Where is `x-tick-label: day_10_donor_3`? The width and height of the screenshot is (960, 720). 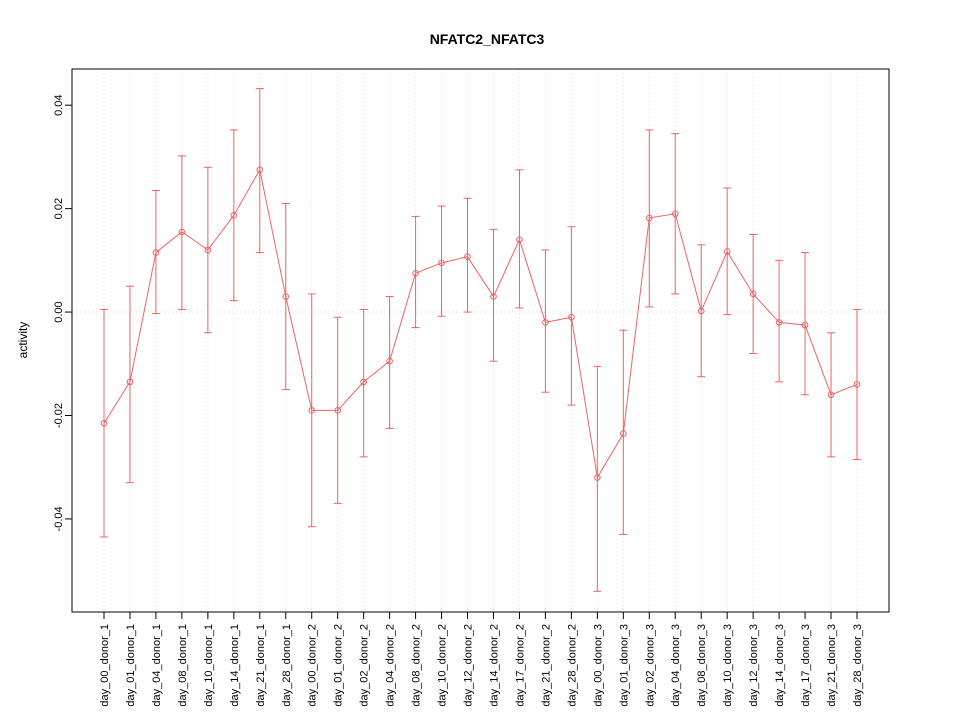 x-tick-label: day_10_donor_3 is located at coordinates (728, 665).